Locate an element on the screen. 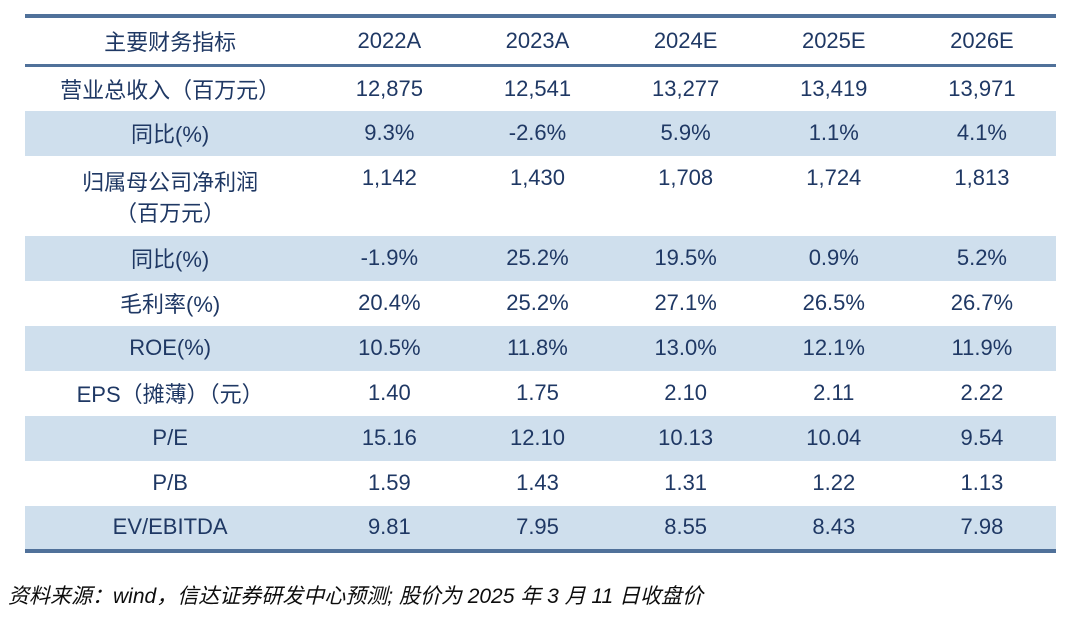 This screenshot has width=1080, height=617. row-label: EPS（摊薄）（元） is located at coordinates (170, 394).